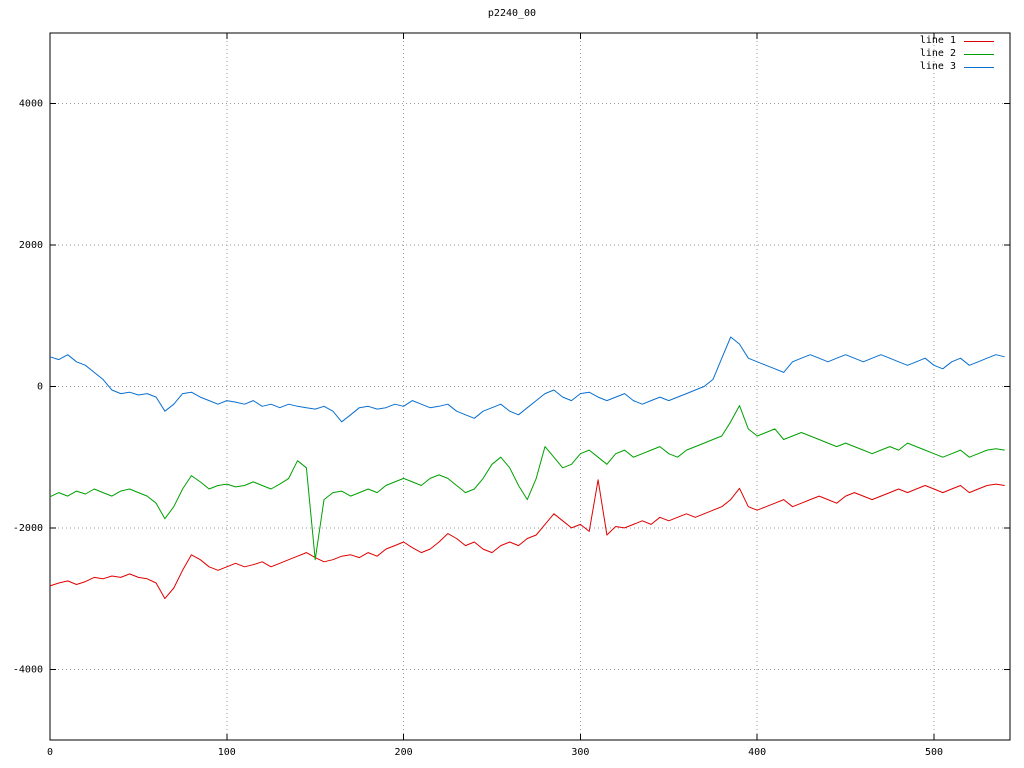 The image size is (1024, 768). I want to click on y-tick-label: -2000, so click(28, 528).